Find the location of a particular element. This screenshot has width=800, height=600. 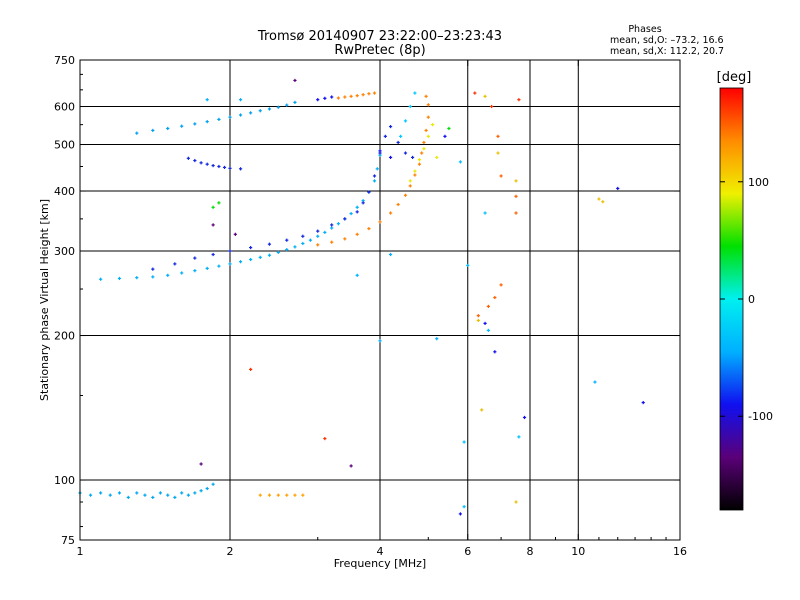

colorbar-tick-label: 0 is located at coordinates (751, 299).